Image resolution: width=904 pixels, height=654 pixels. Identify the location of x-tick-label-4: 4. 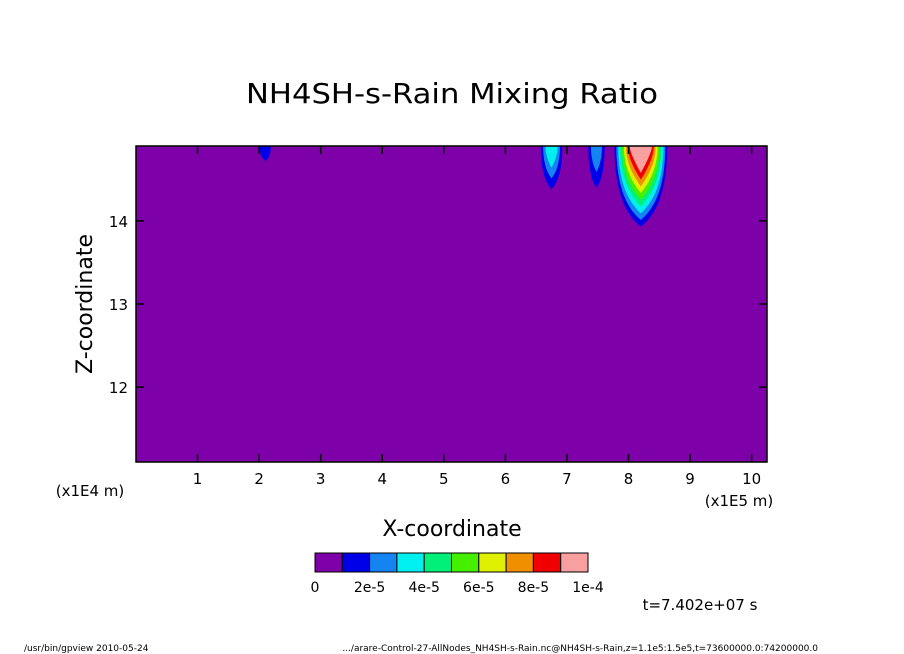
(382, 479).